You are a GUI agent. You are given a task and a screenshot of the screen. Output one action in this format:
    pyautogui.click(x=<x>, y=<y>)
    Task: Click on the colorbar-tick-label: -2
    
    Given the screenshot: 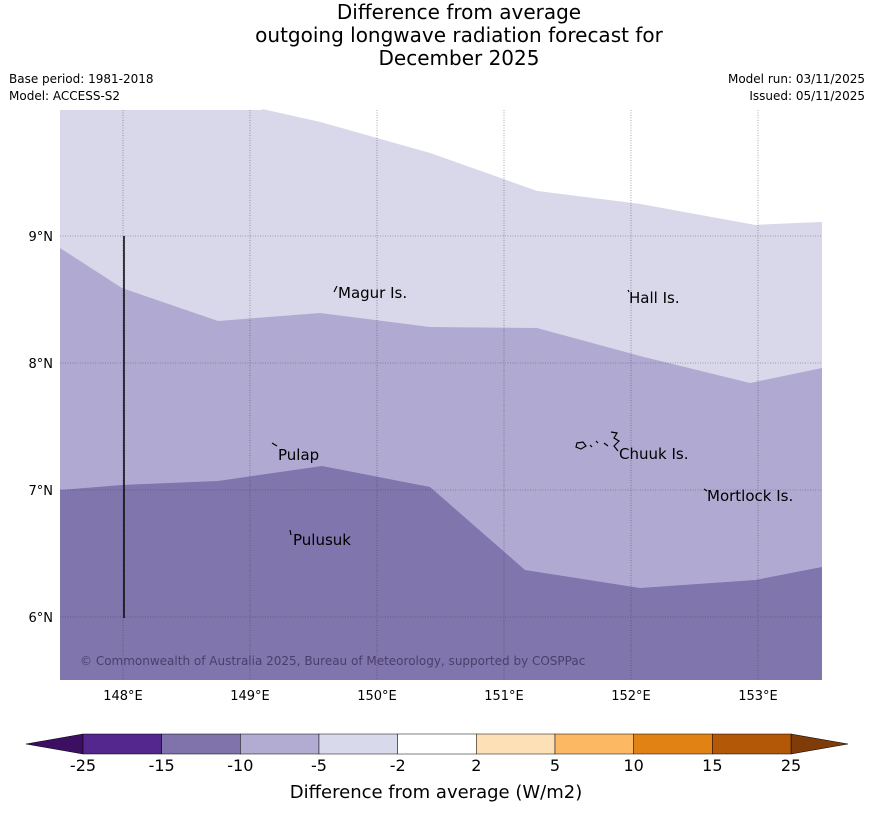 What is the action you would take?
    pyautogui.click(x=398, y=765)
    